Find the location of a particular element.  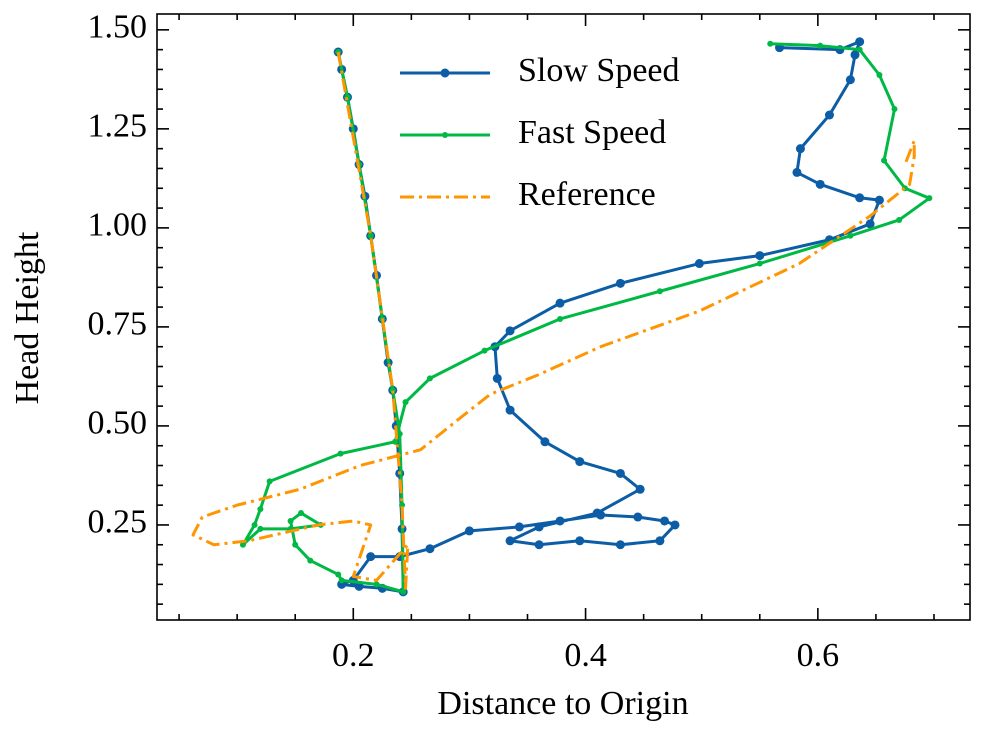

legend-label: Fast Speed is located at coordinates (592, 132).